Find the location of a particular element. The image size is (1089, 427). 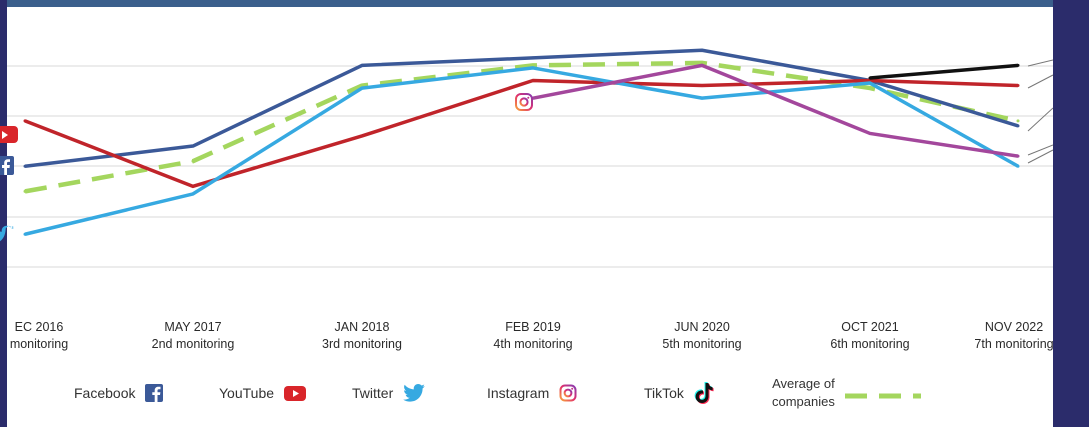

right-frame-border is located at coordinates (1071, 213).